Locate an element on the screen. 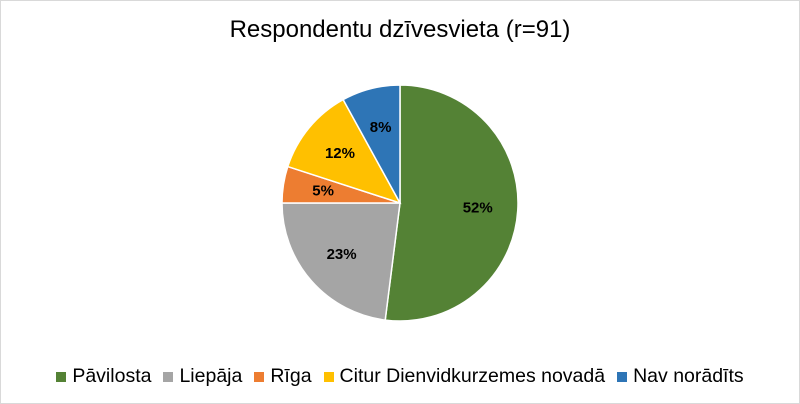 Image resolution: width=800 pixels, height=404 pixels. legend-item-riga: Rīga is located at coordinates (283, 376).